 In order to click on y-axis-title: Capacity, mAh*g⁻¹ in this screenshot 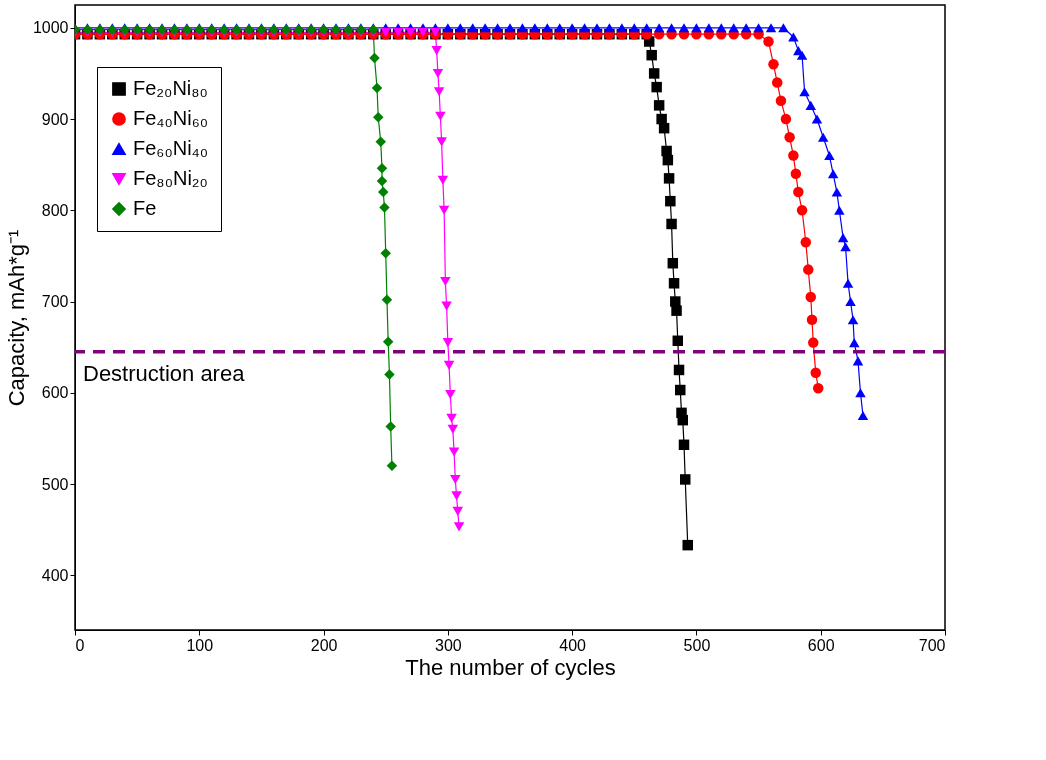, I will do `click(16, 318)`.